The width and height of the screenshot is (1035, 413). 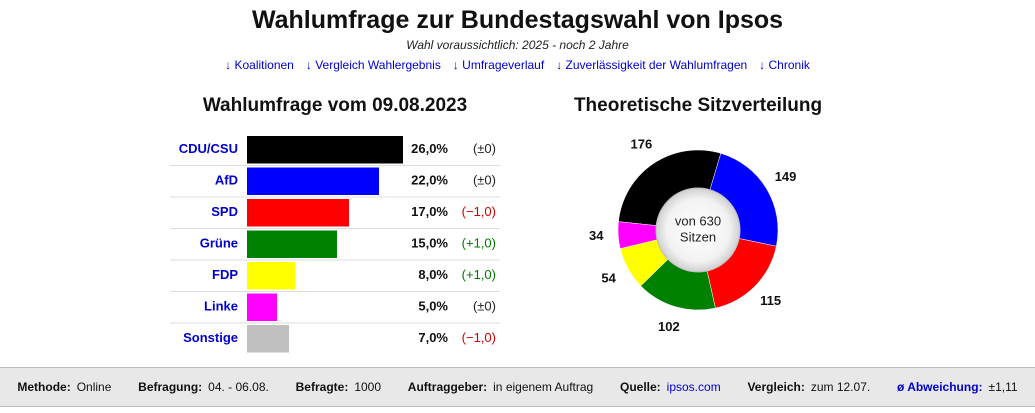 I want to click on nav-link: ↓ Chronik, so click(x=784, y=65).